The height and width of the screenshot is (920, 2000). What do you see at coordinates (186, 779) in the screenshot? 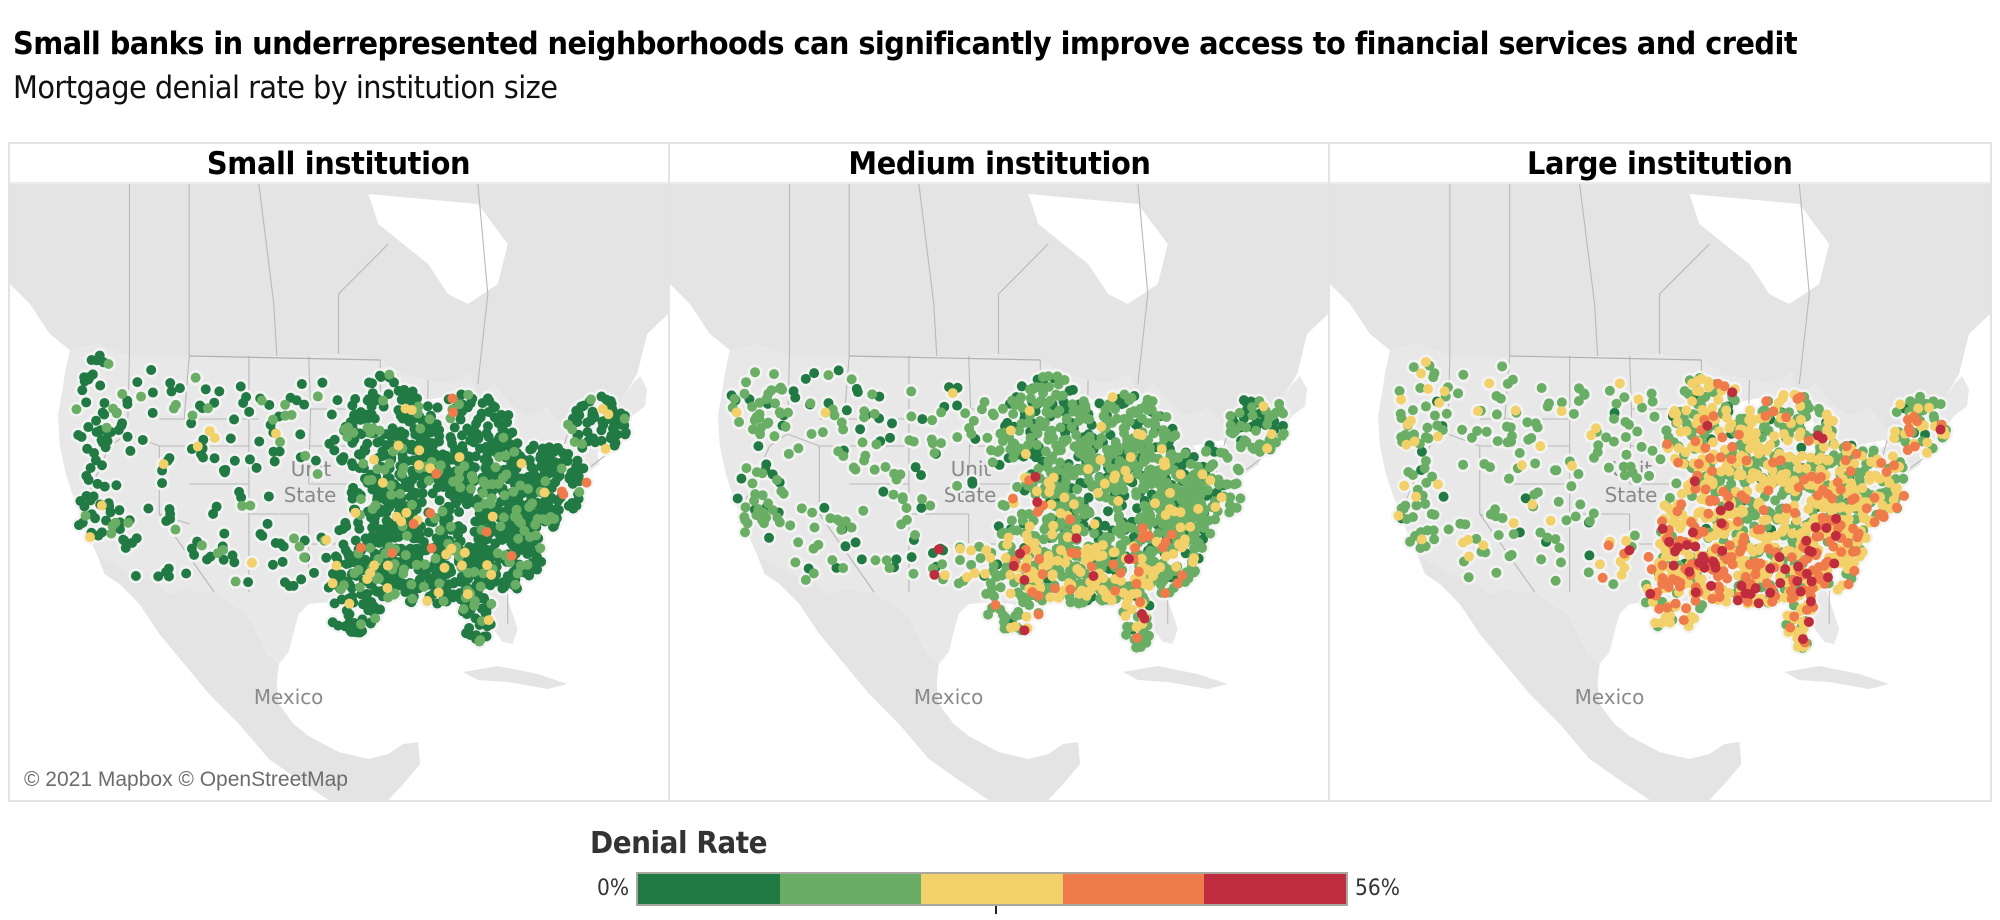
I see `map-attribution: © 2021 Mapbox © OpenStreetMap` at bounding box center [186, 779].